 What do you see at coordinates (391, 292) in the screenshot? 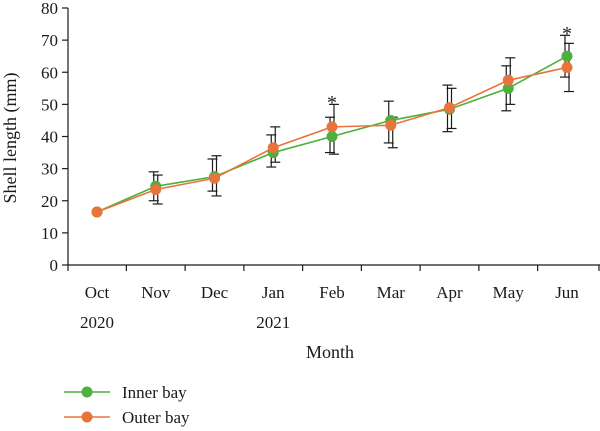
I see `x-tick-label: Mar` at bounding box center [391, 292].